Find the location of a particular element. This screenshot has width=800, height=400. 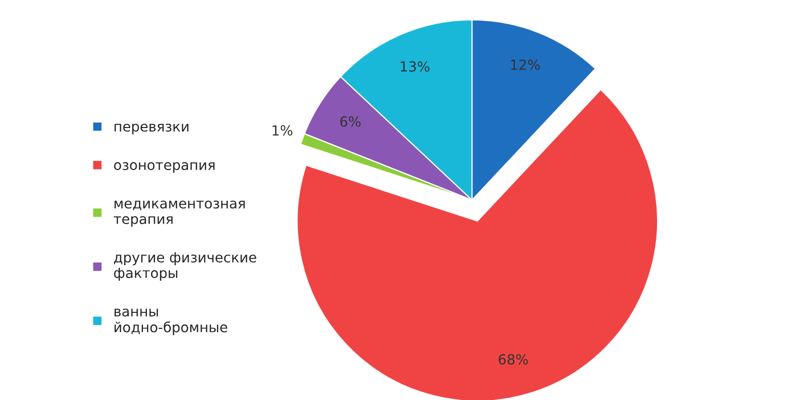

data-label: 12% is located at coordinates (525, 65).